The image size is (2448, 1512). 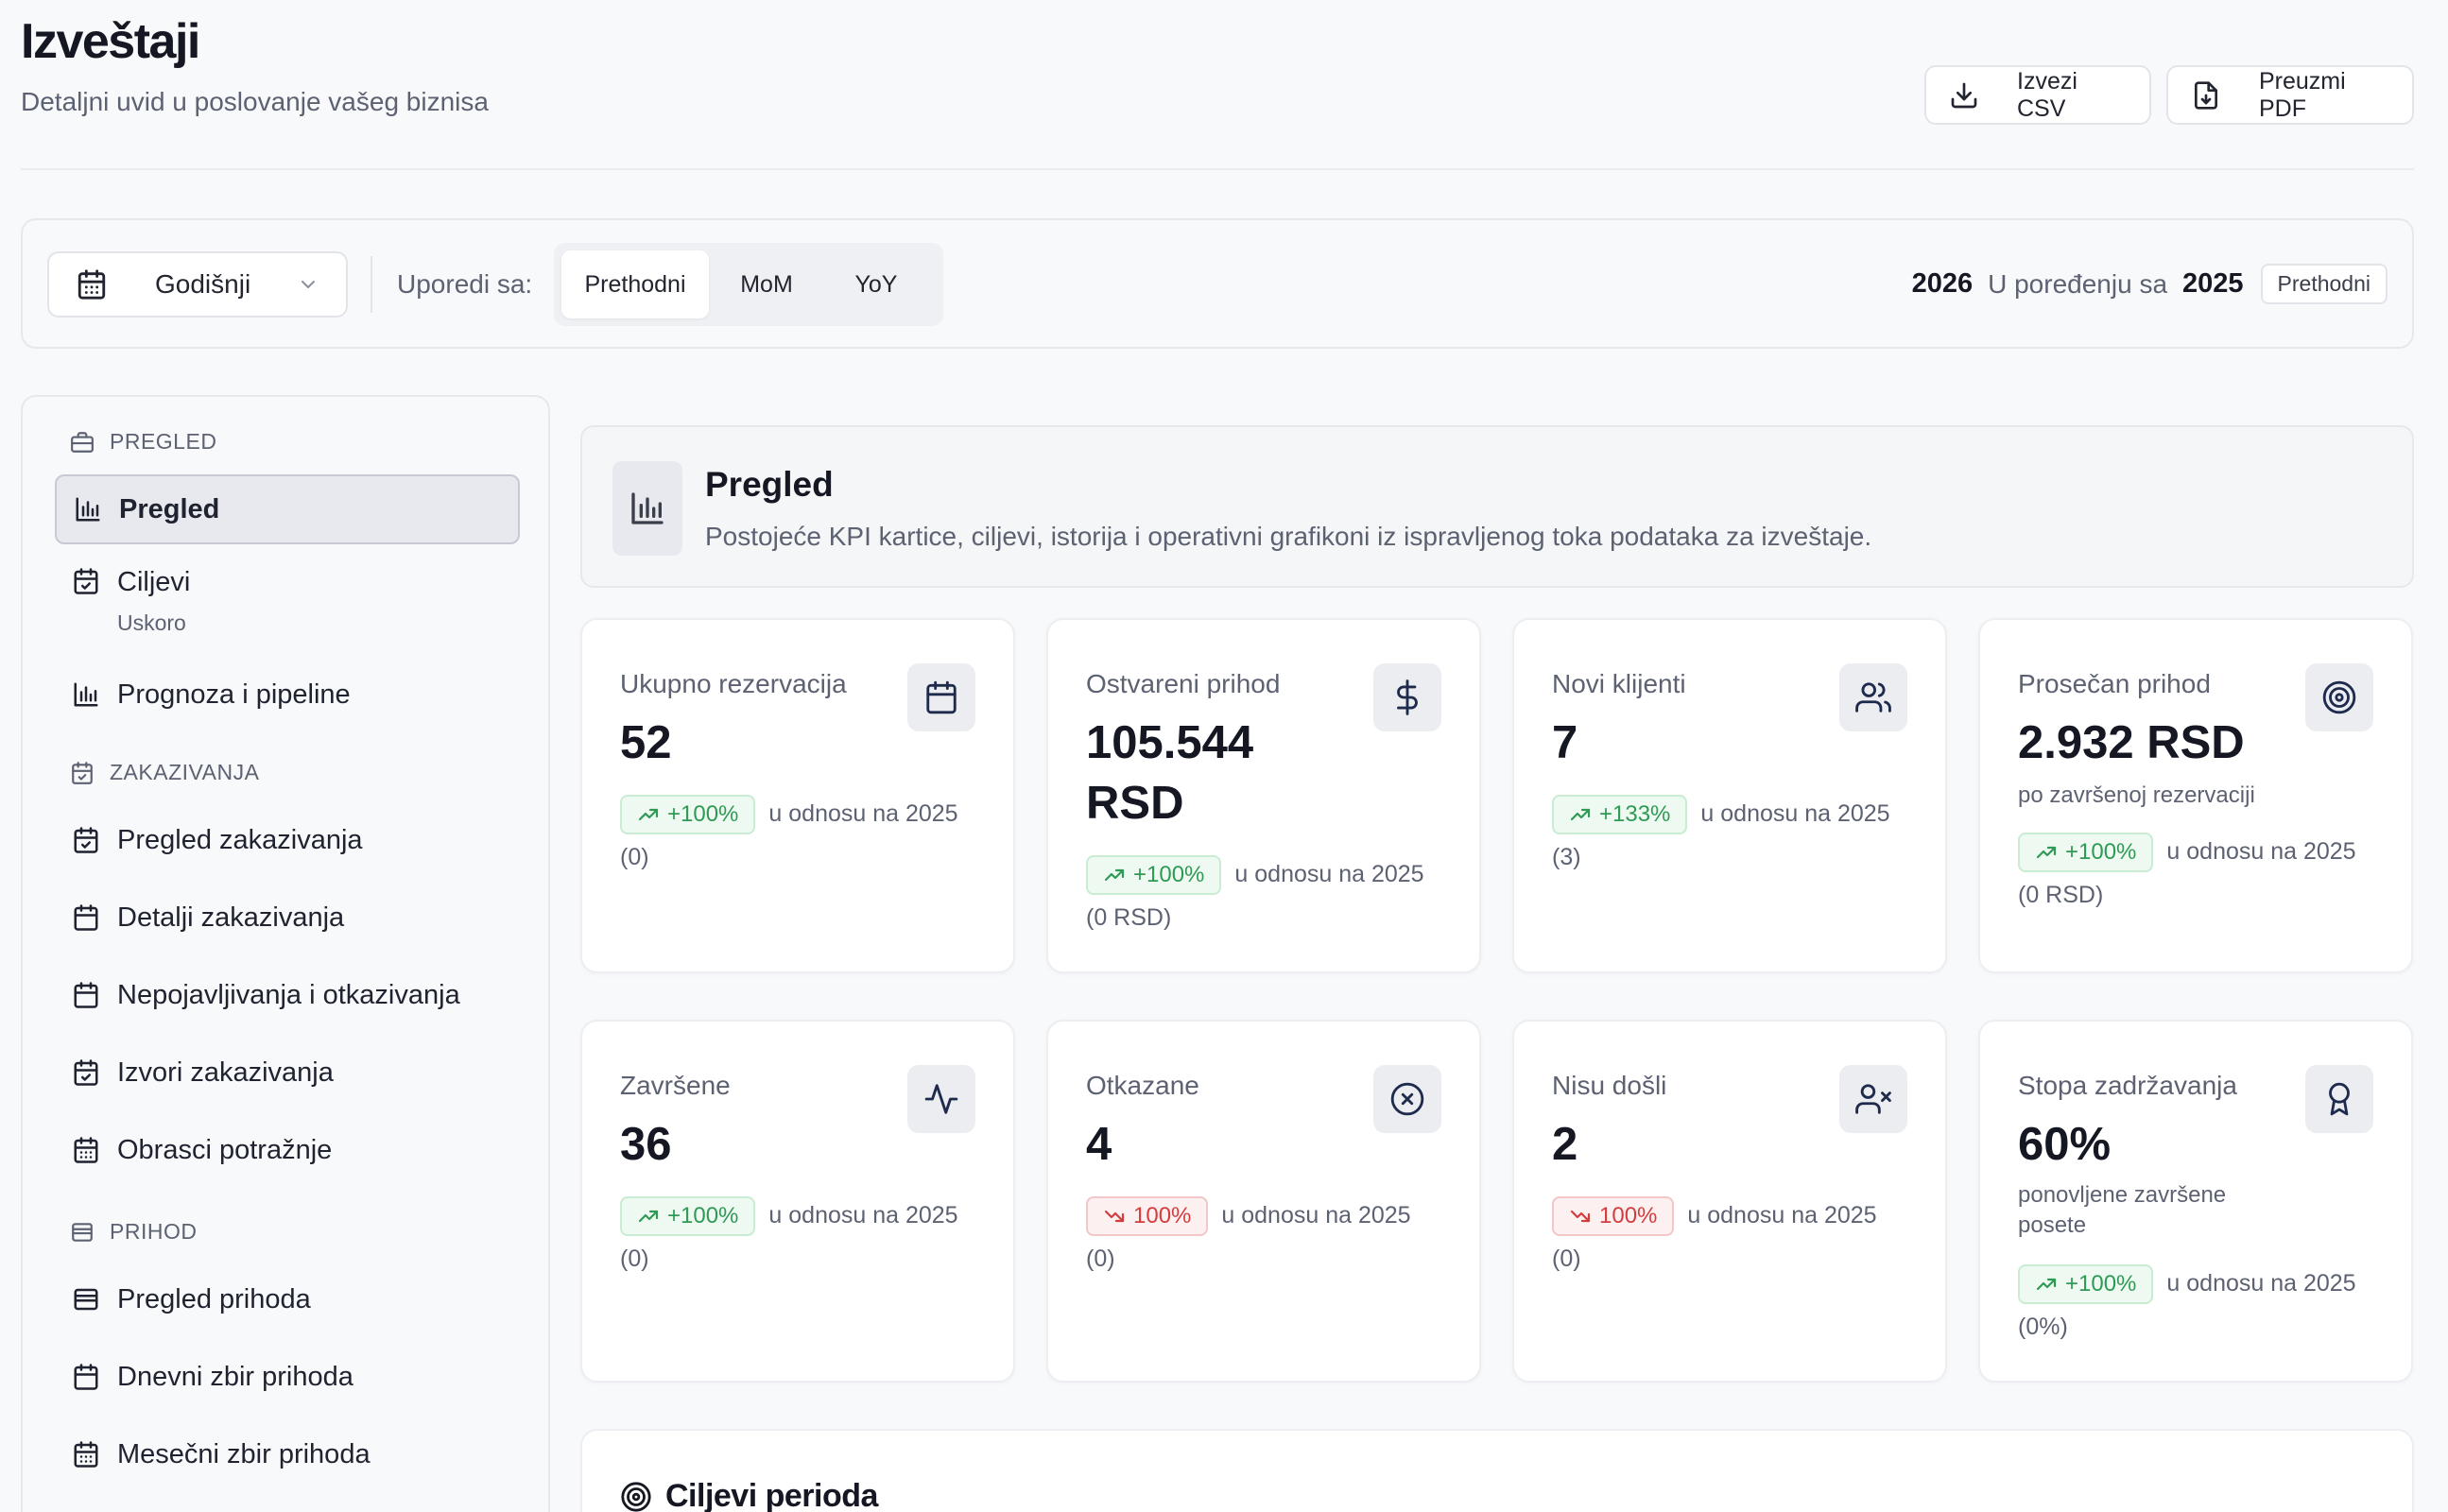 What do you see at coordinates (111, 41) in the screenshot?
I see `page-title: Izveštaji` at bounding box center [111, 41].